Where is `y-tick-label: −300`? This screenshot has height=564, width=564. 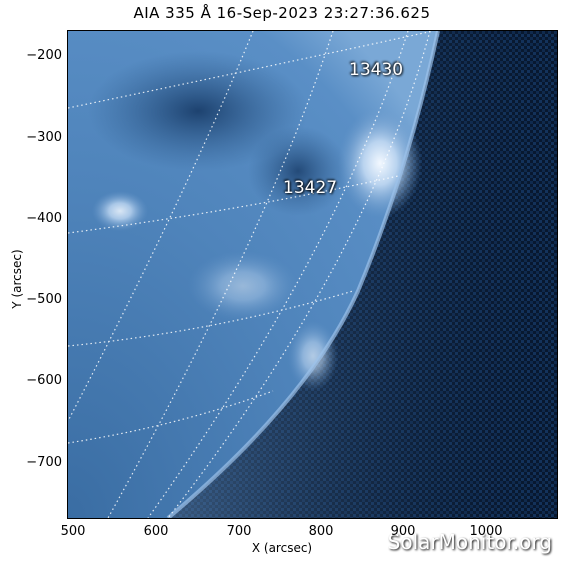
y-tick-label: −300 is located at coordinates (44, 137).